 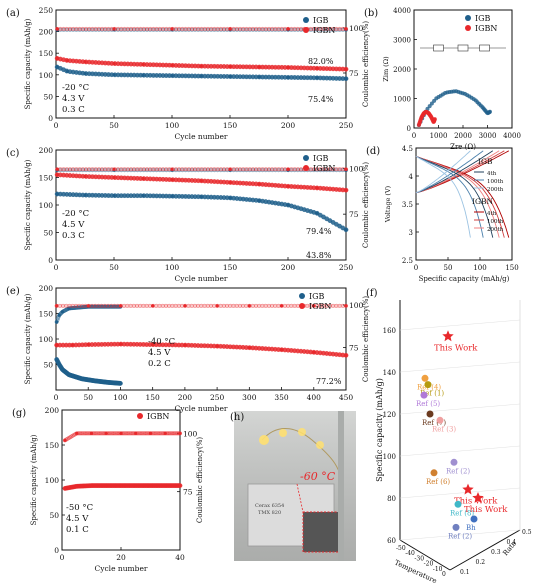 I want to click on x-tick-label-a: 100, so click(x=172, y=125).